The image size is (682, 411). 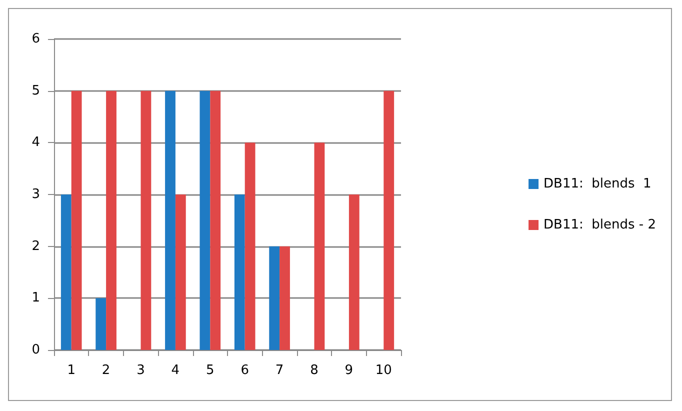 What do you see at coordinates (598, 184) in the screenshot?
I see `legend-label: DB11: blends 1` at bounding box center [598, 184].